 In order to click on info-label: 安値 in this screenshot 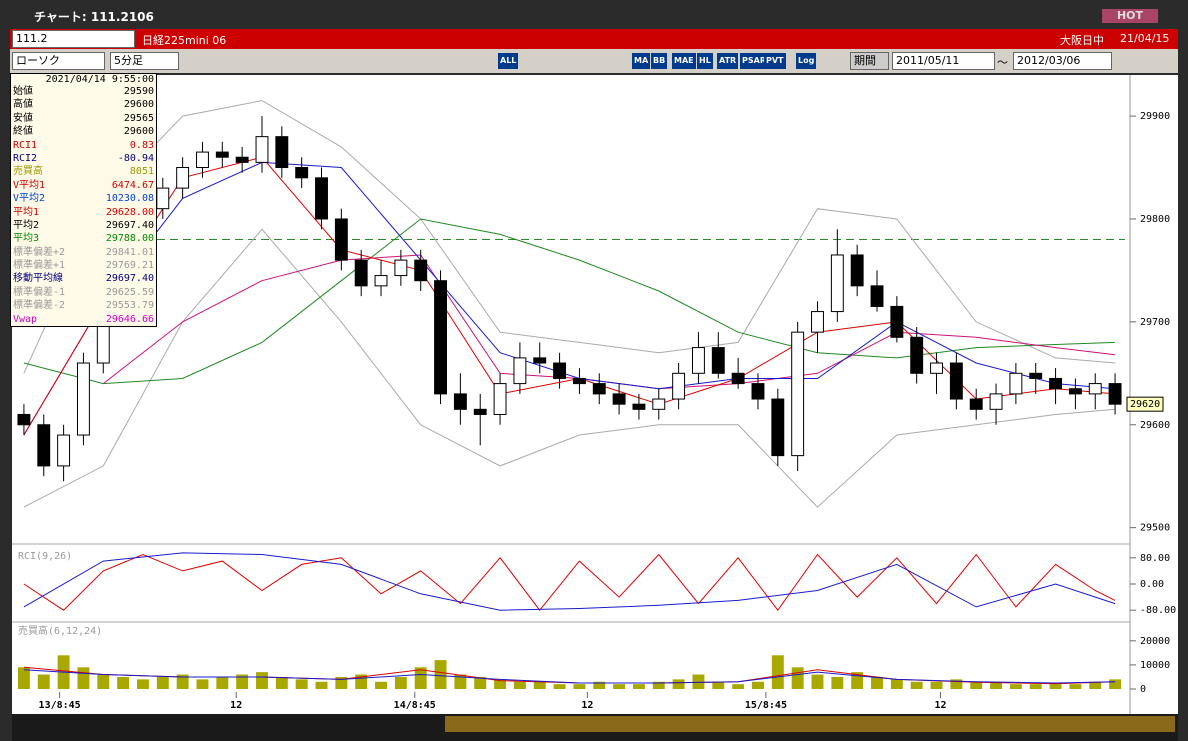, I will do `click(23, 118)`.